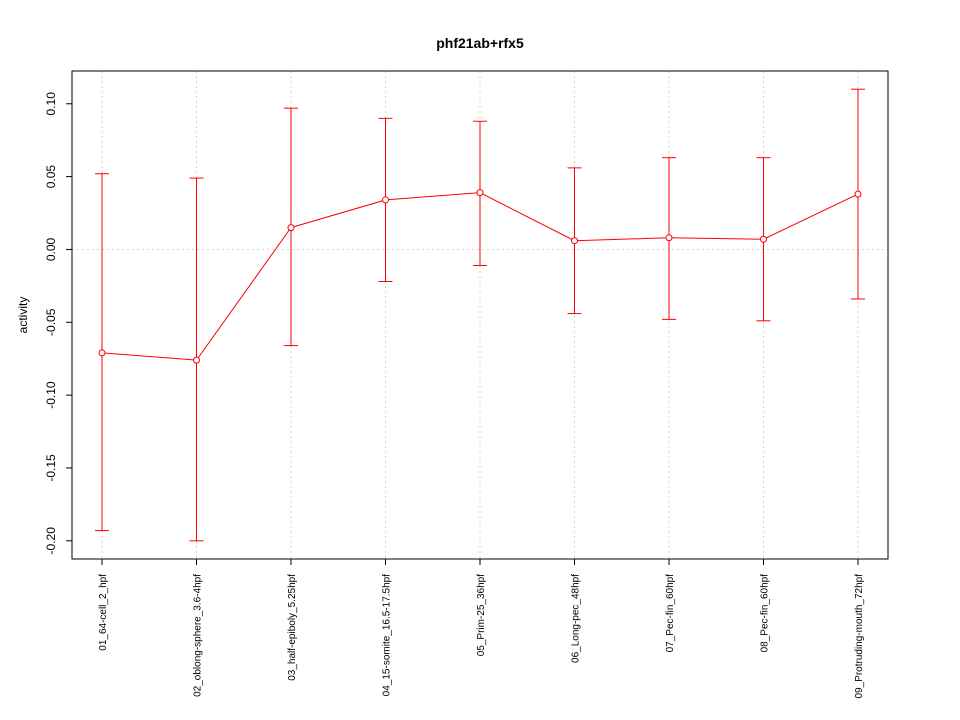 The image size is (960, 720). What do you see at coordinates (670, 613) in the screenshot?
I see `x-tick-label: 07_Pec-fin_60hpf` at bounding box center [670, 613].